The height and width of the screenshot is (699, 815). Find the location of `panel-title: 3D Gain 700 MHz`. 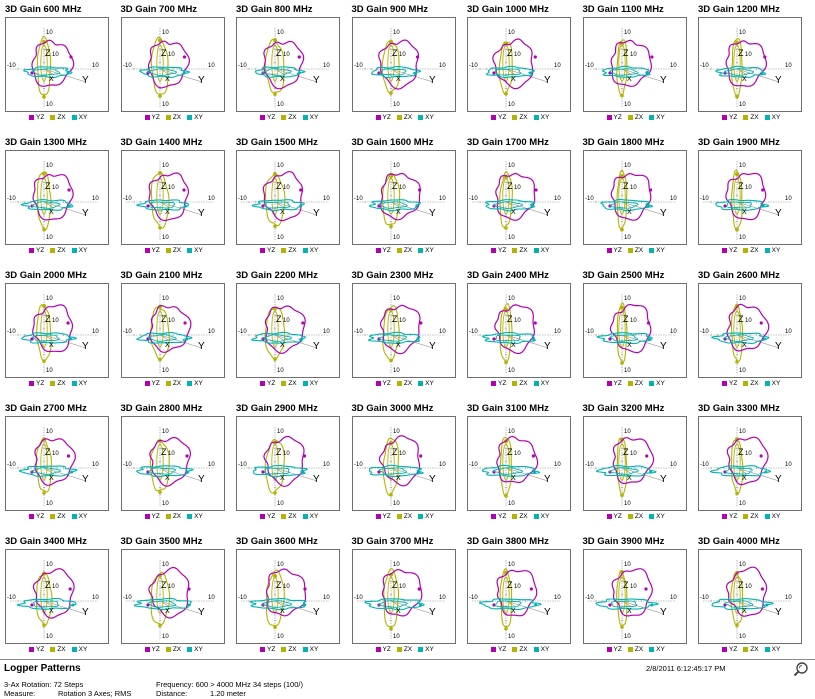

panel-title: 3D Gain 700 MHz is located at coordinates (159, 9).